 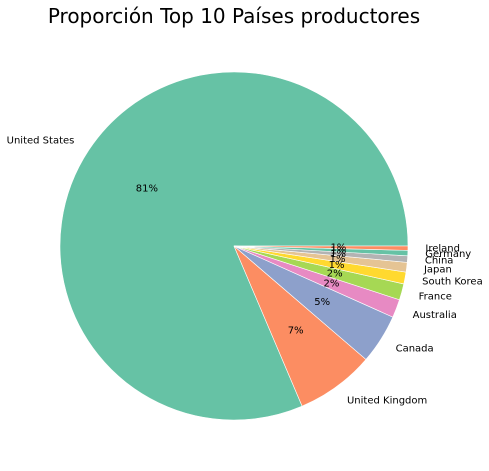 What do you see at coordinates (437, 269) in the screenshot?
I see `slice-label-japan: Japan` at bounding box center [437, 269].